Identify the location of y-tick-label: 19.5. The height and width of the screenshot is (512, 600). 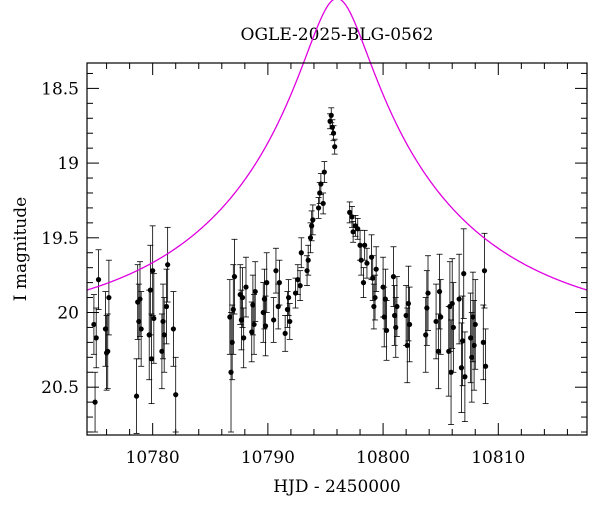
(60, 239).